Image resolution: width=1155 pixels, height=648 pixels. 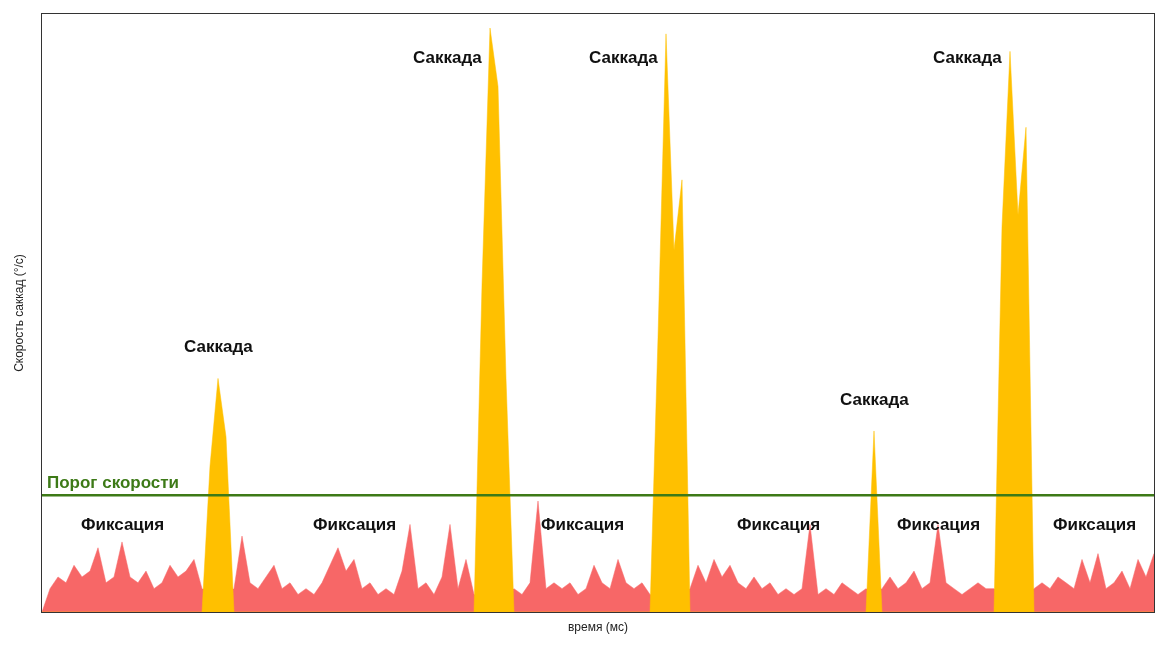 What do you see at coordinates (113, 482) in the screenshot?
I see `ref-line-label: Порог скорости` at bounding box center [113, 482].